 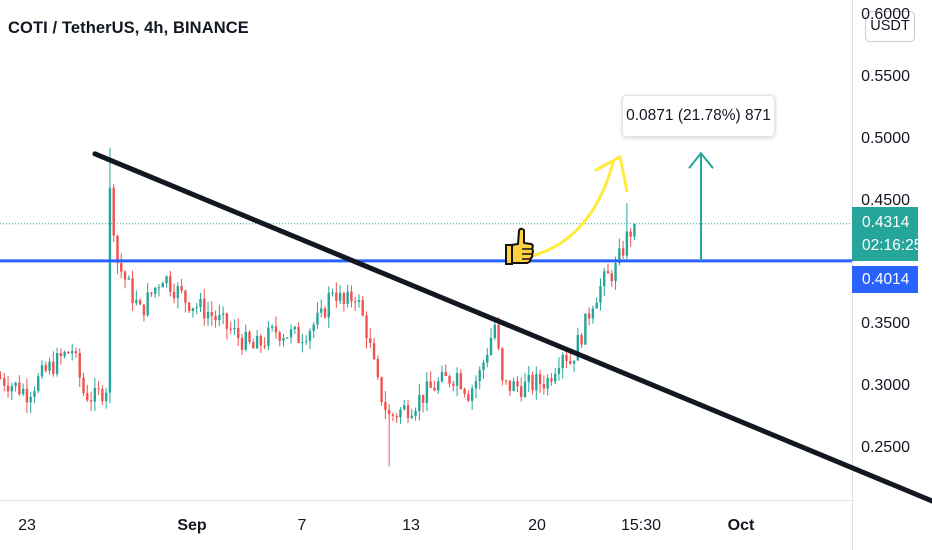 What do you see at coordinates (885, 15) in the screenshot?
I see `price-tick-label: 0.6000` at bounding box center [885, 15].